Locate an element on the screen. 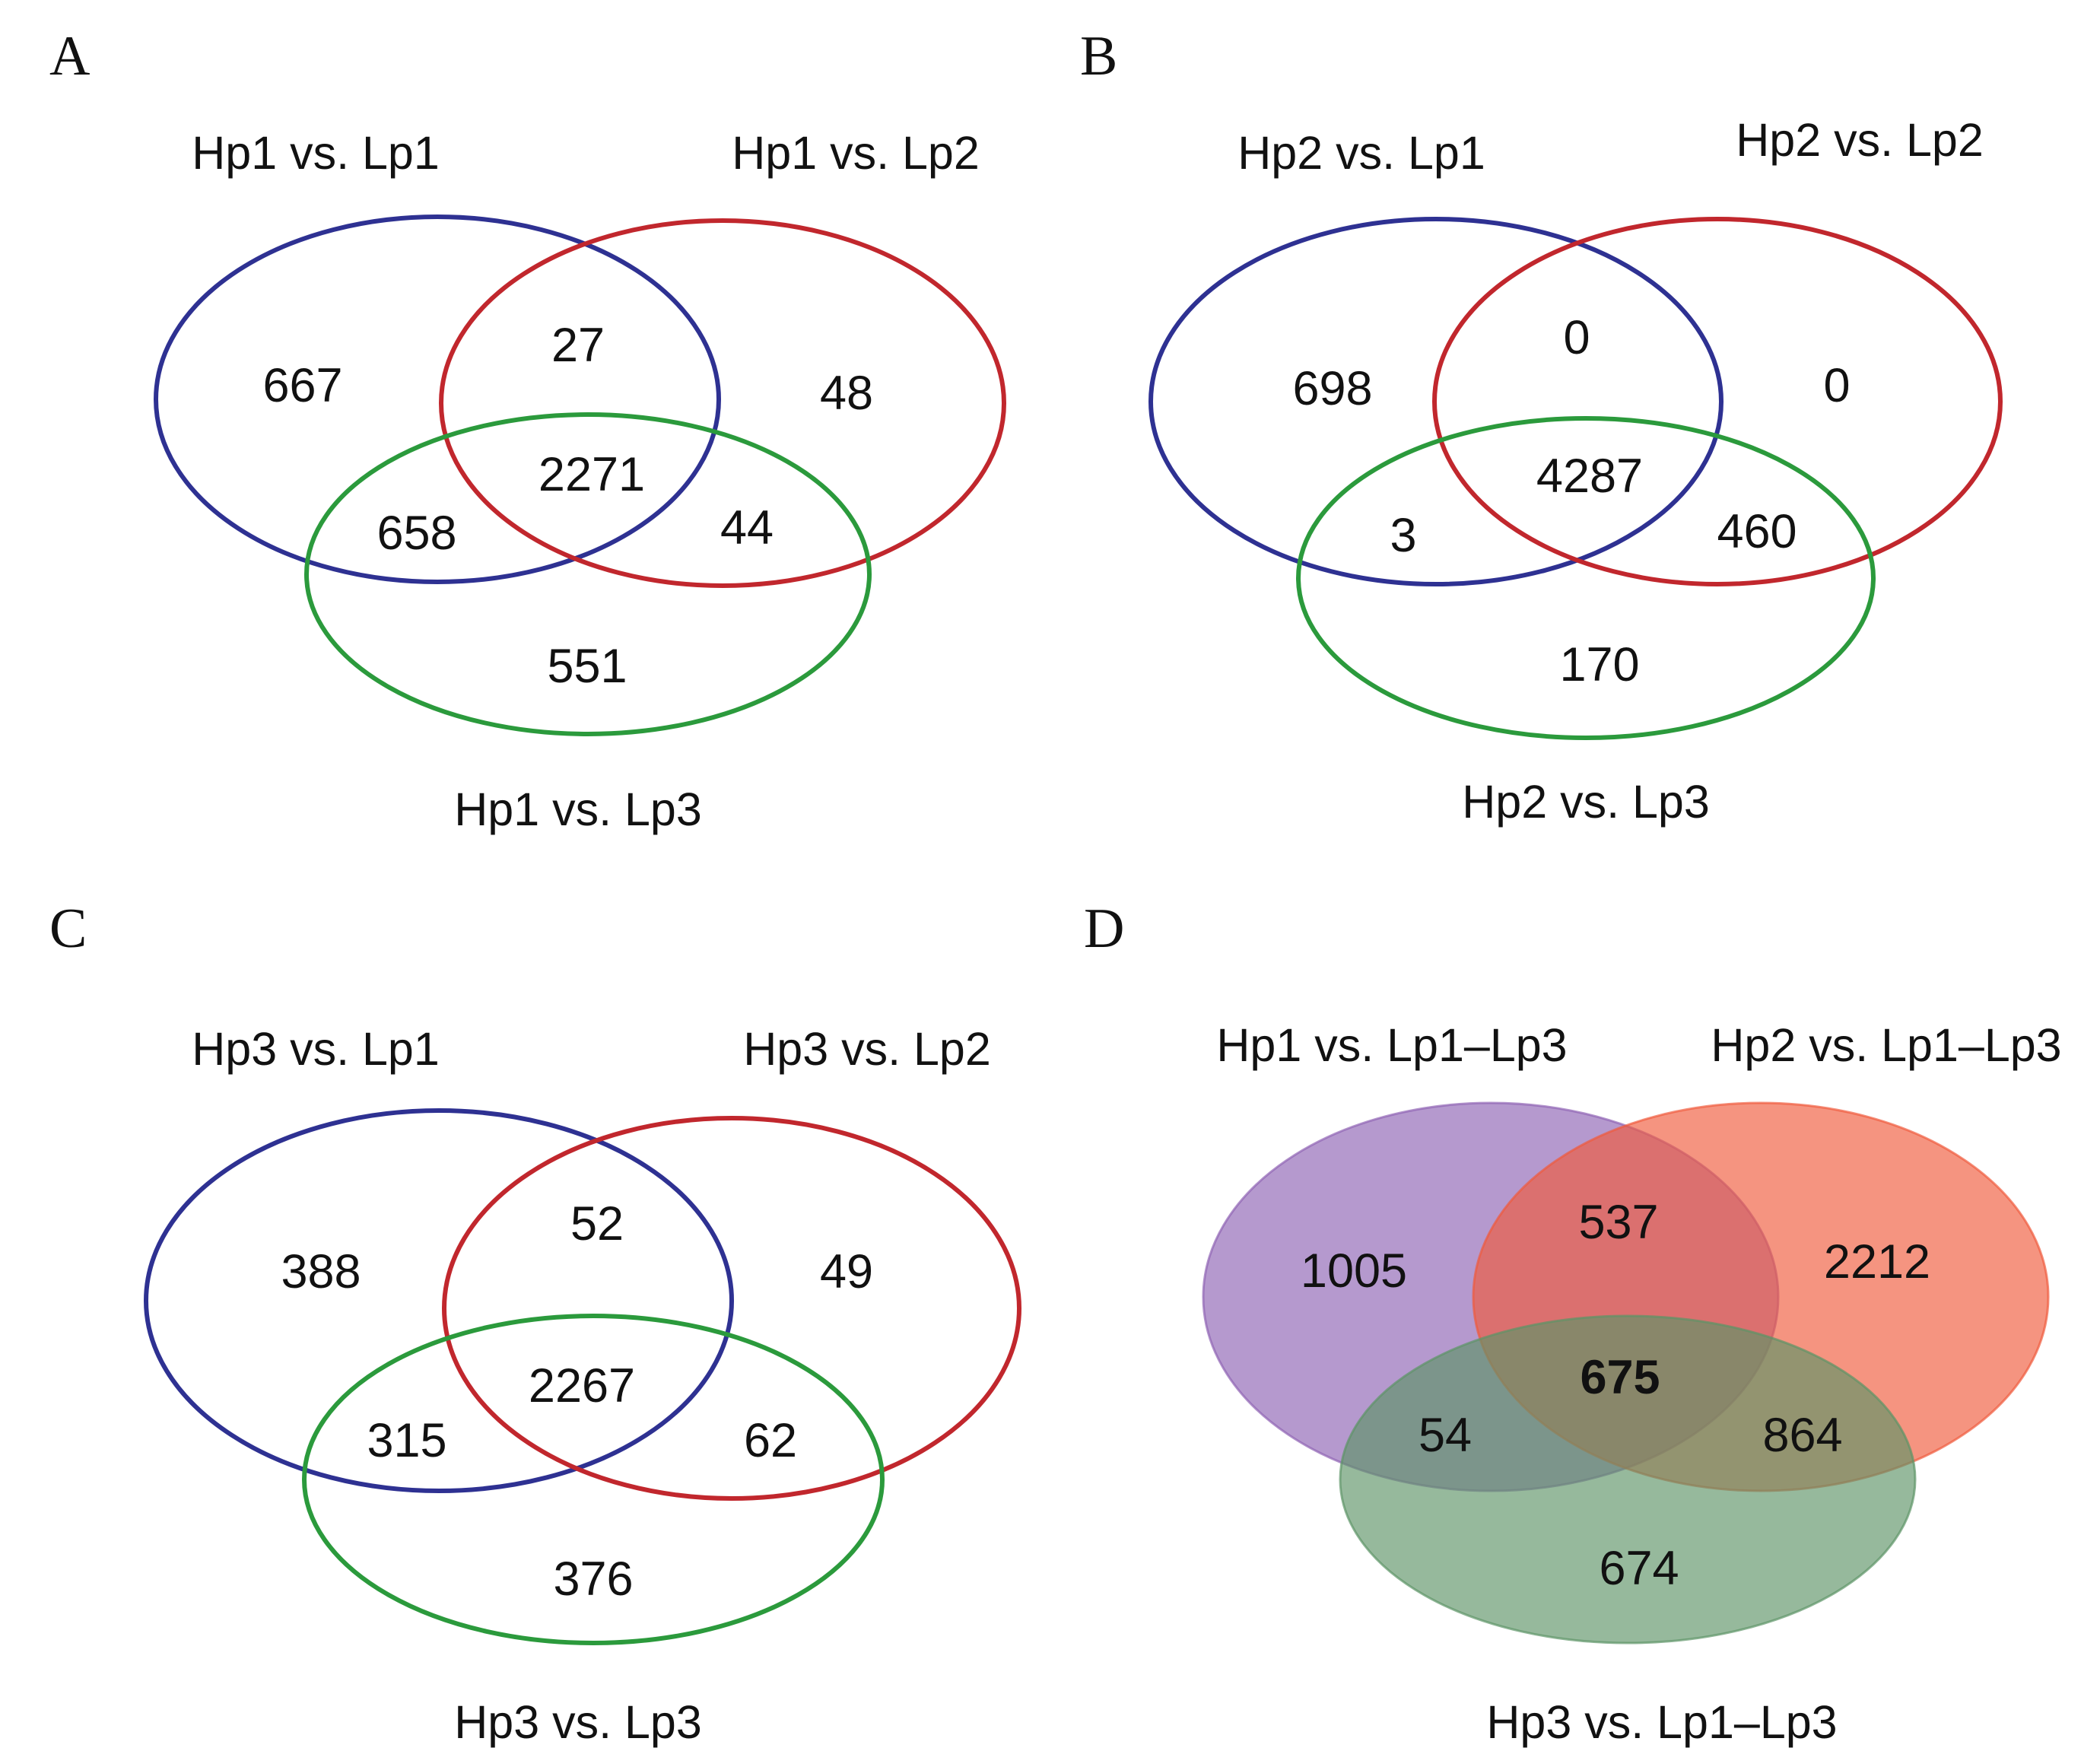 The image size is (2100, 1751). region-count-1-2: 0 is located at coordinates (1576, 337).